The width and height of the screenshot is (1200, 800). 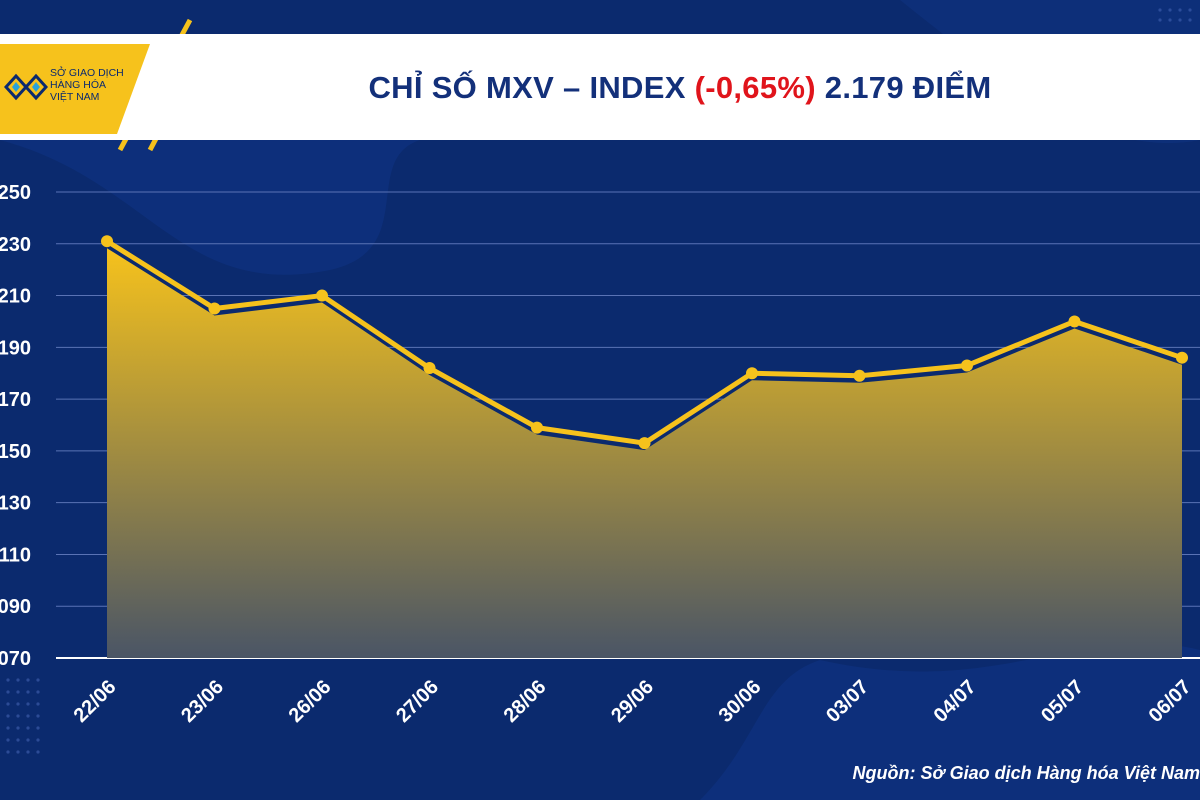 What do you see at coordinates (78, 85) in the screenshot?
I see `logo-line-2: HÀNG HÓA` at bounding box center [78, 85].